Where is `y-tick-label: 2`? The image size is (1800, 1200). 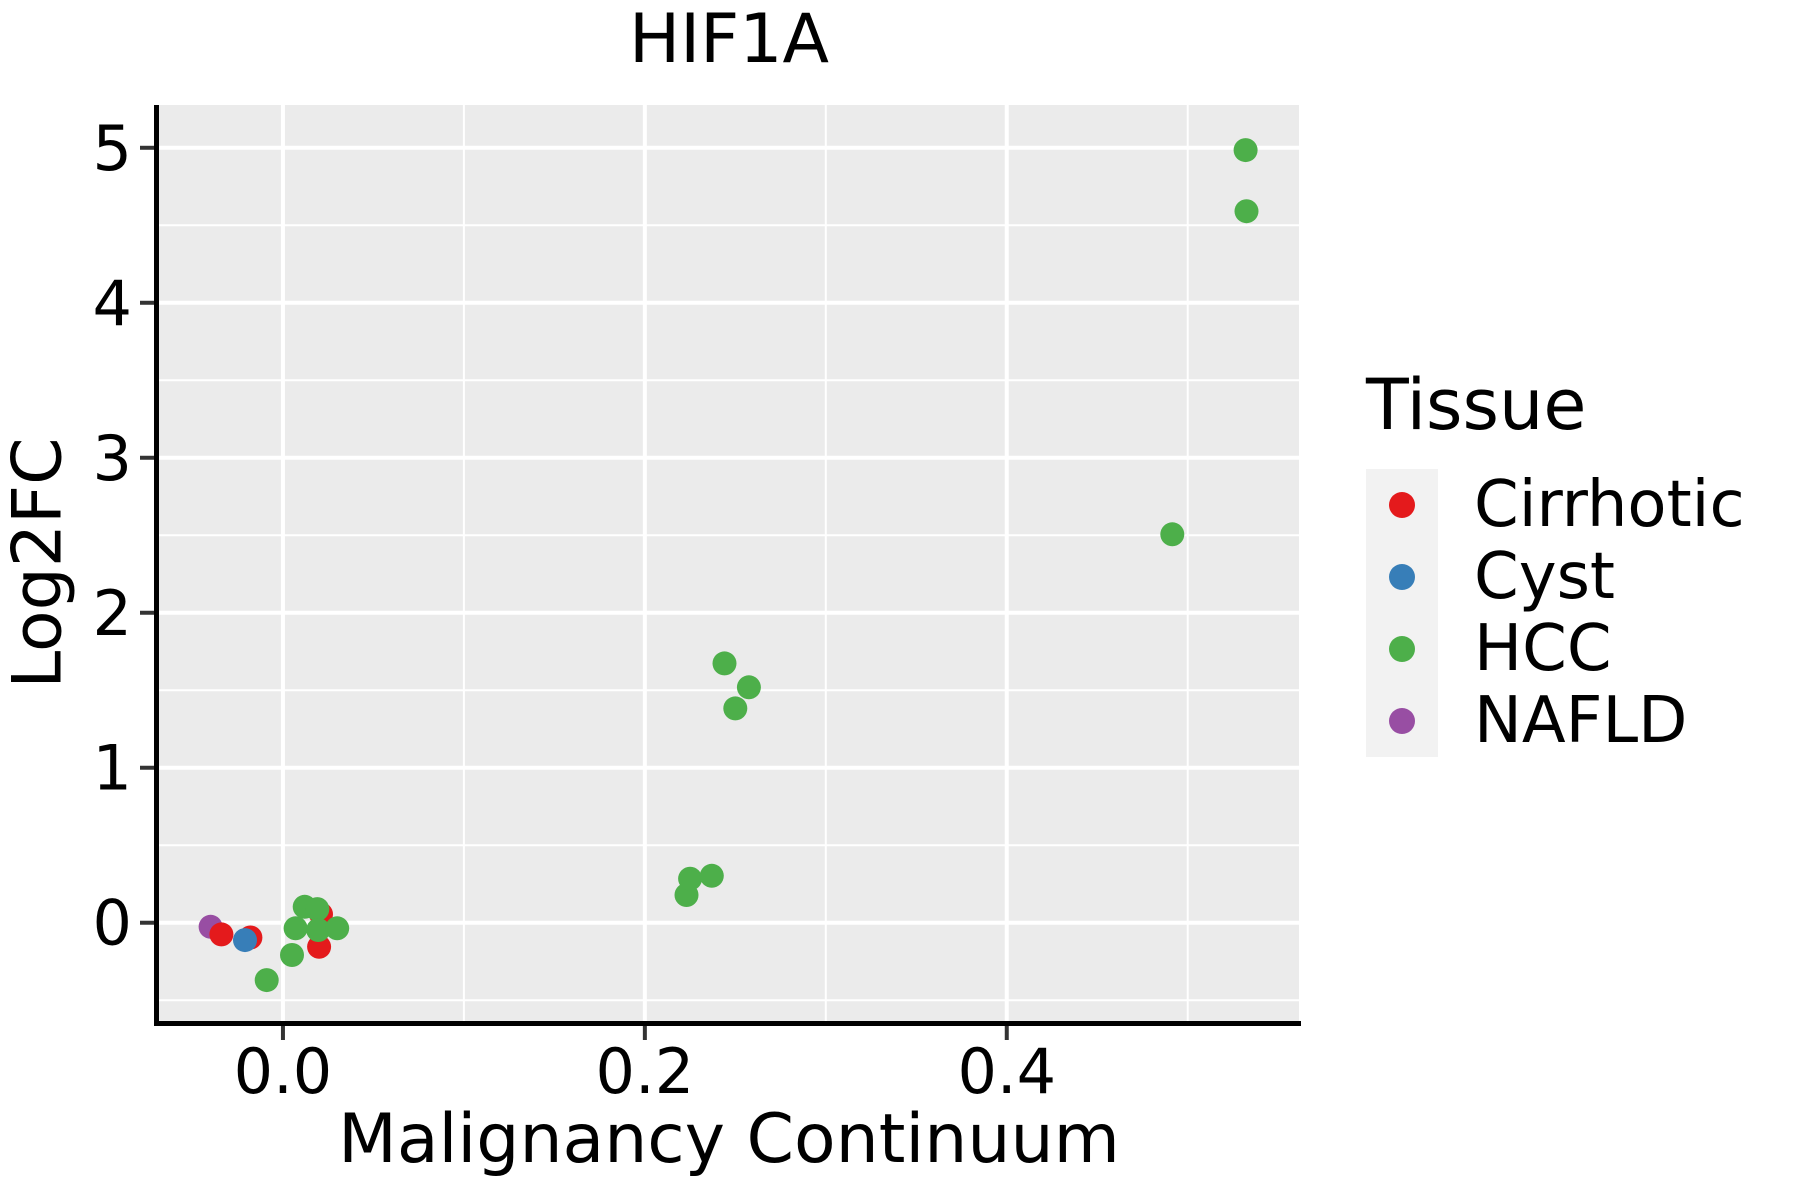
y-tick-label: 2 is located at coordinates (112, 613).